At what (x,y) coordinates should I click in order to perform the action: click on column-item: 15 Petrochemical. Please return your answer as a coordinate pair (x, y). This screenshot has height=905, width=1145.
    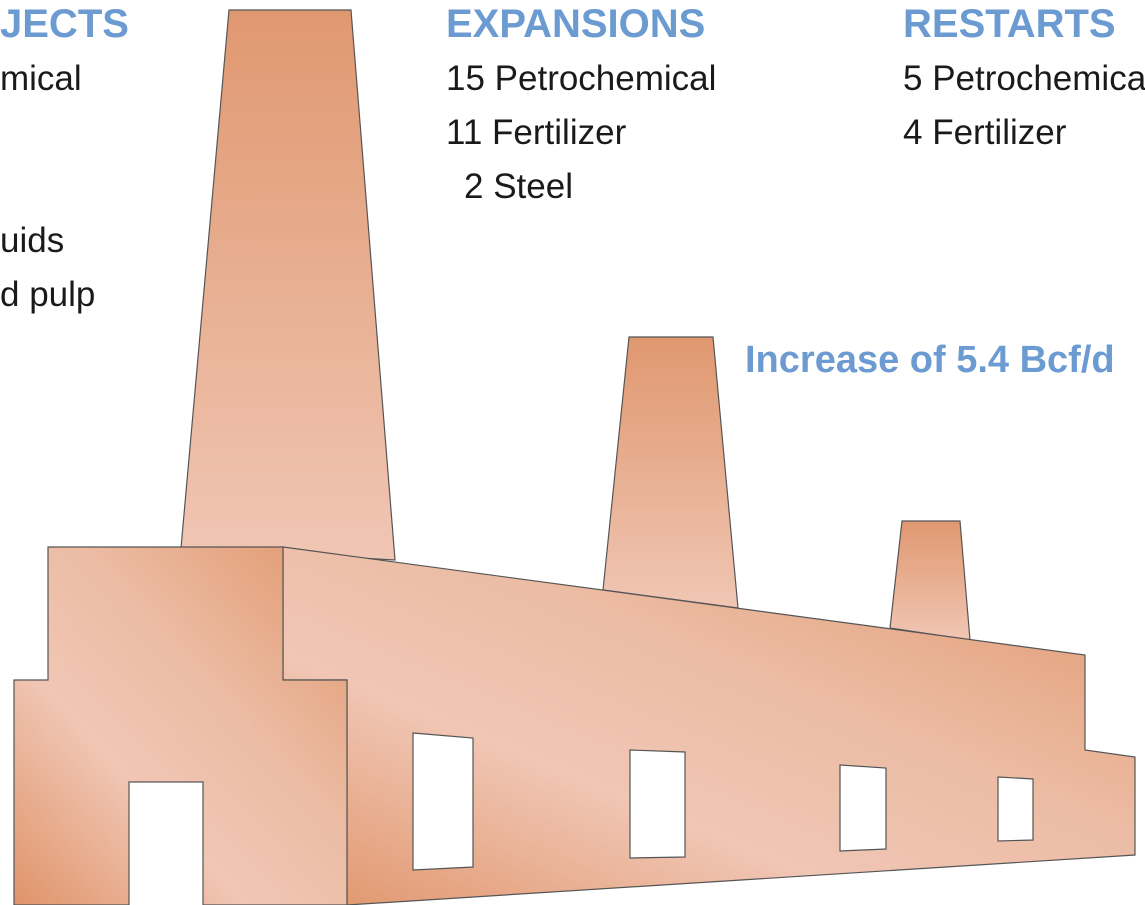
    Looking at the image, I should click on (581, 78).